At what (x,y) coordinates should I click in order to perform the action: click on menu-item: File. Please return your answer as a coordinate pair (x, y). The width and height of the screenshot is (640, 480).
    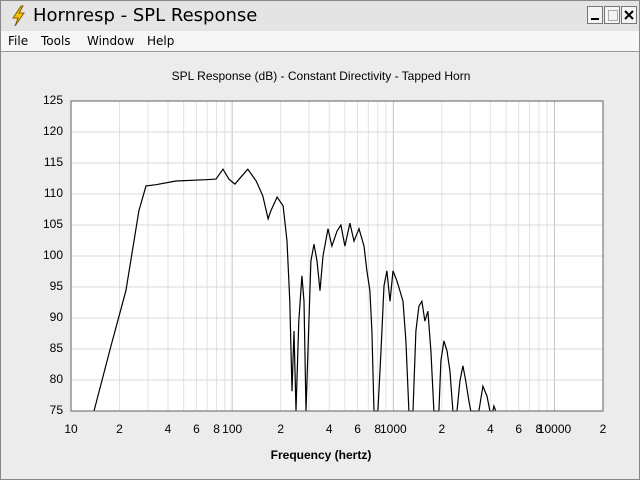
    Looking at the image, I should click on (18, 41).